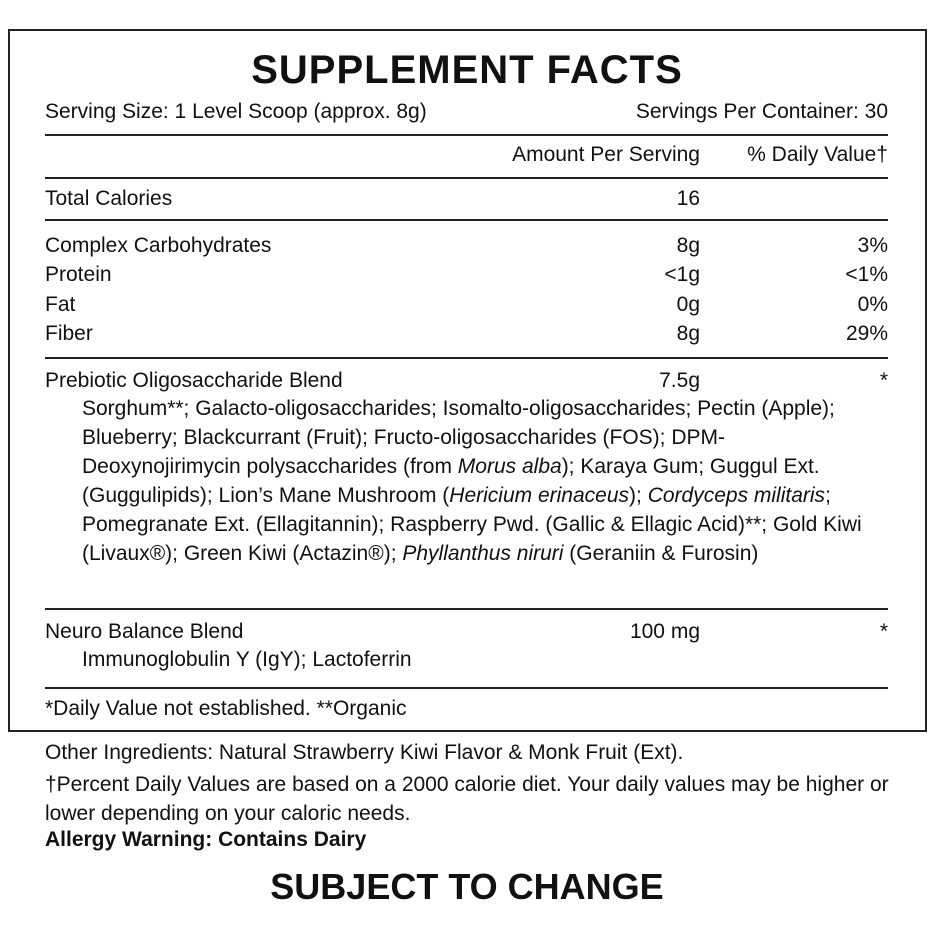 Image resolution: width=934 pixels, height=934 pixels. Describe the element at coordinates (78, 274) in the screenshot. I see `nutrient-name: Protein` at that location.